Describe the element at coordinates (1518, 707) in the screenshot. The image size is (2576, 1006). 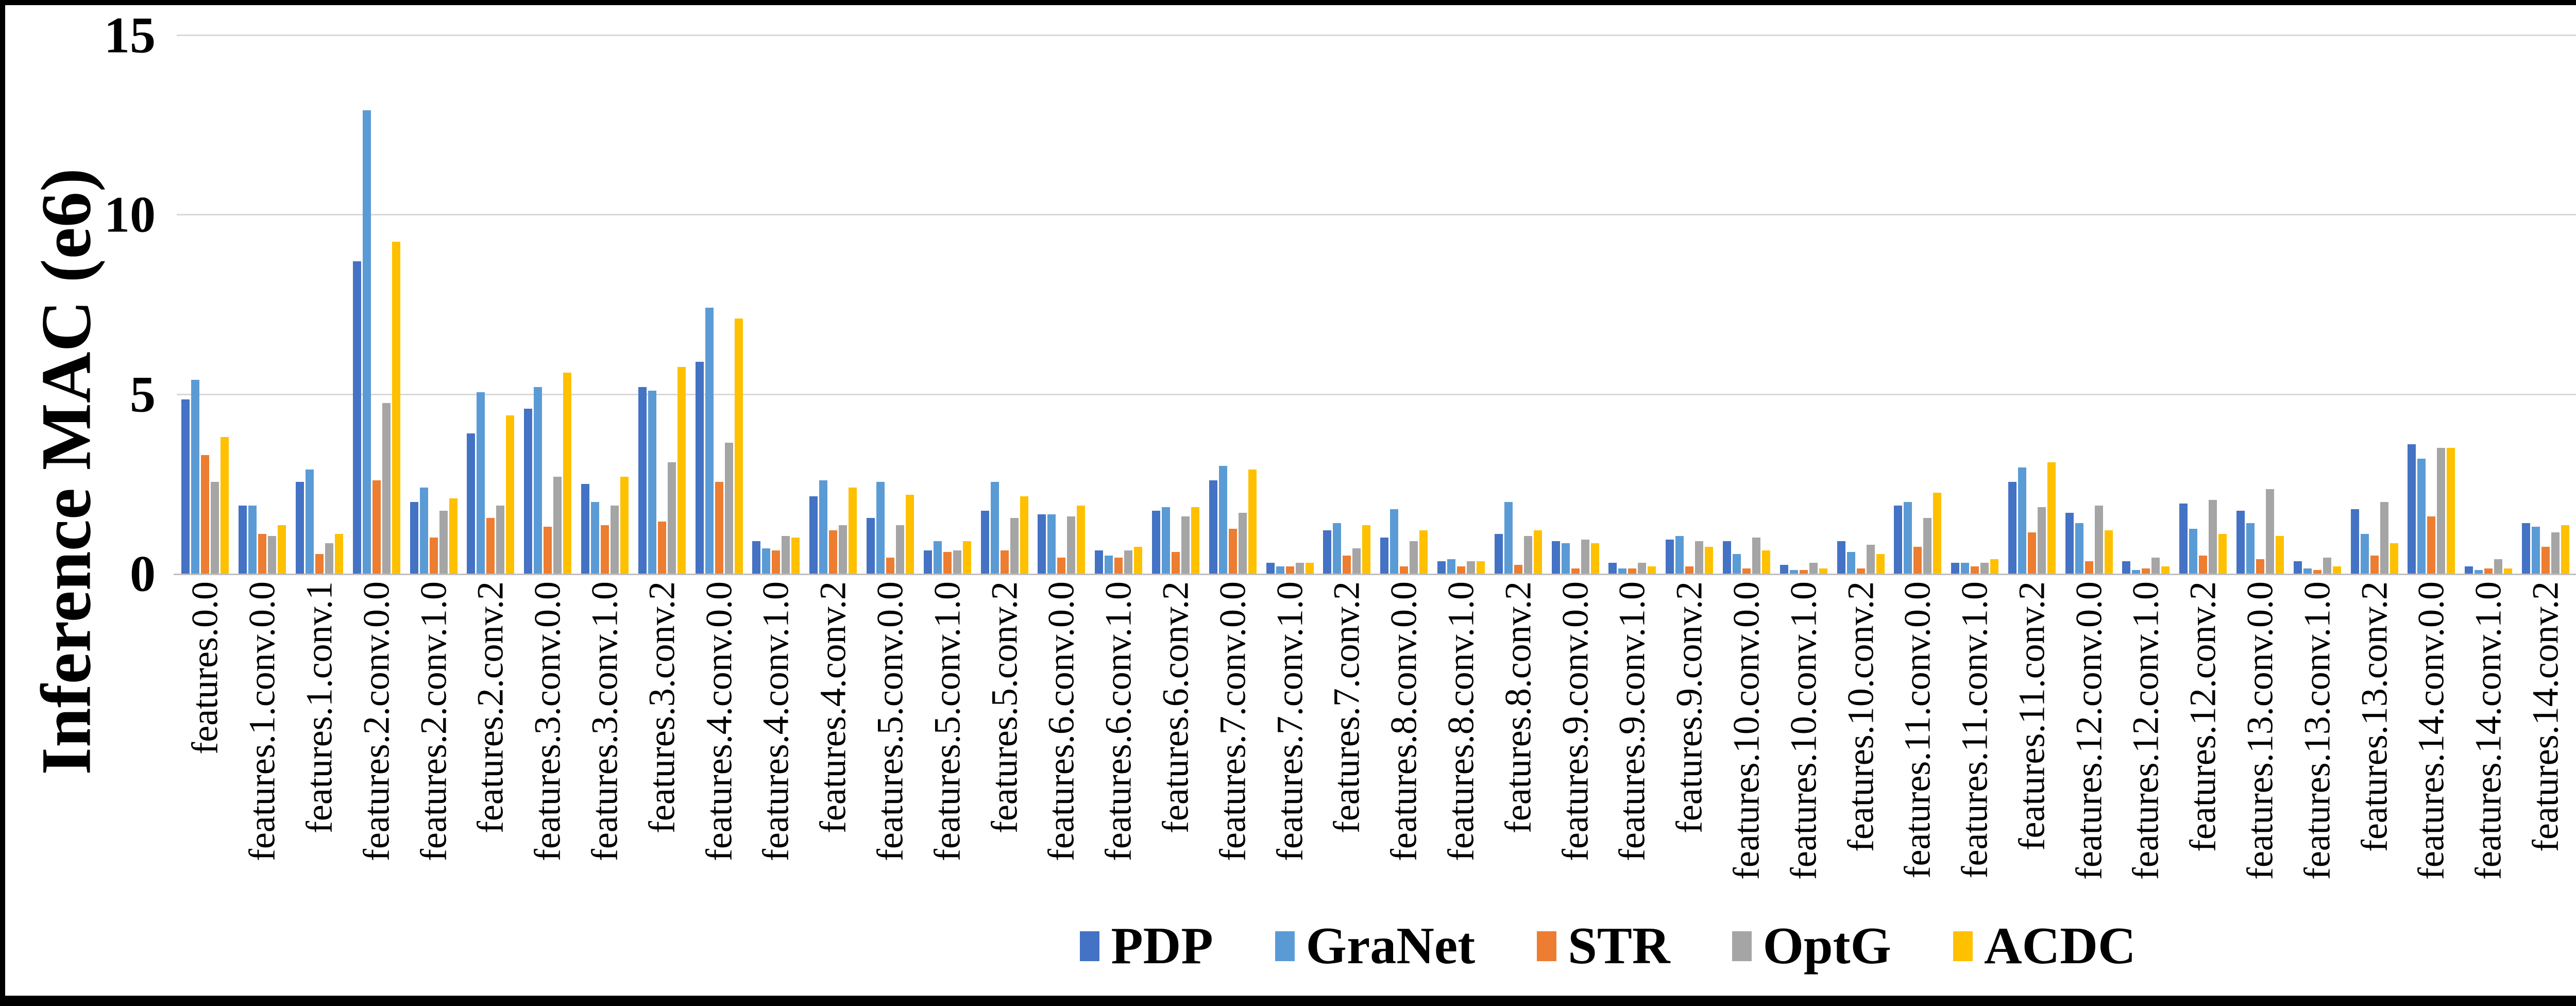
I see `x-label: features.8.conv.2` at that location.